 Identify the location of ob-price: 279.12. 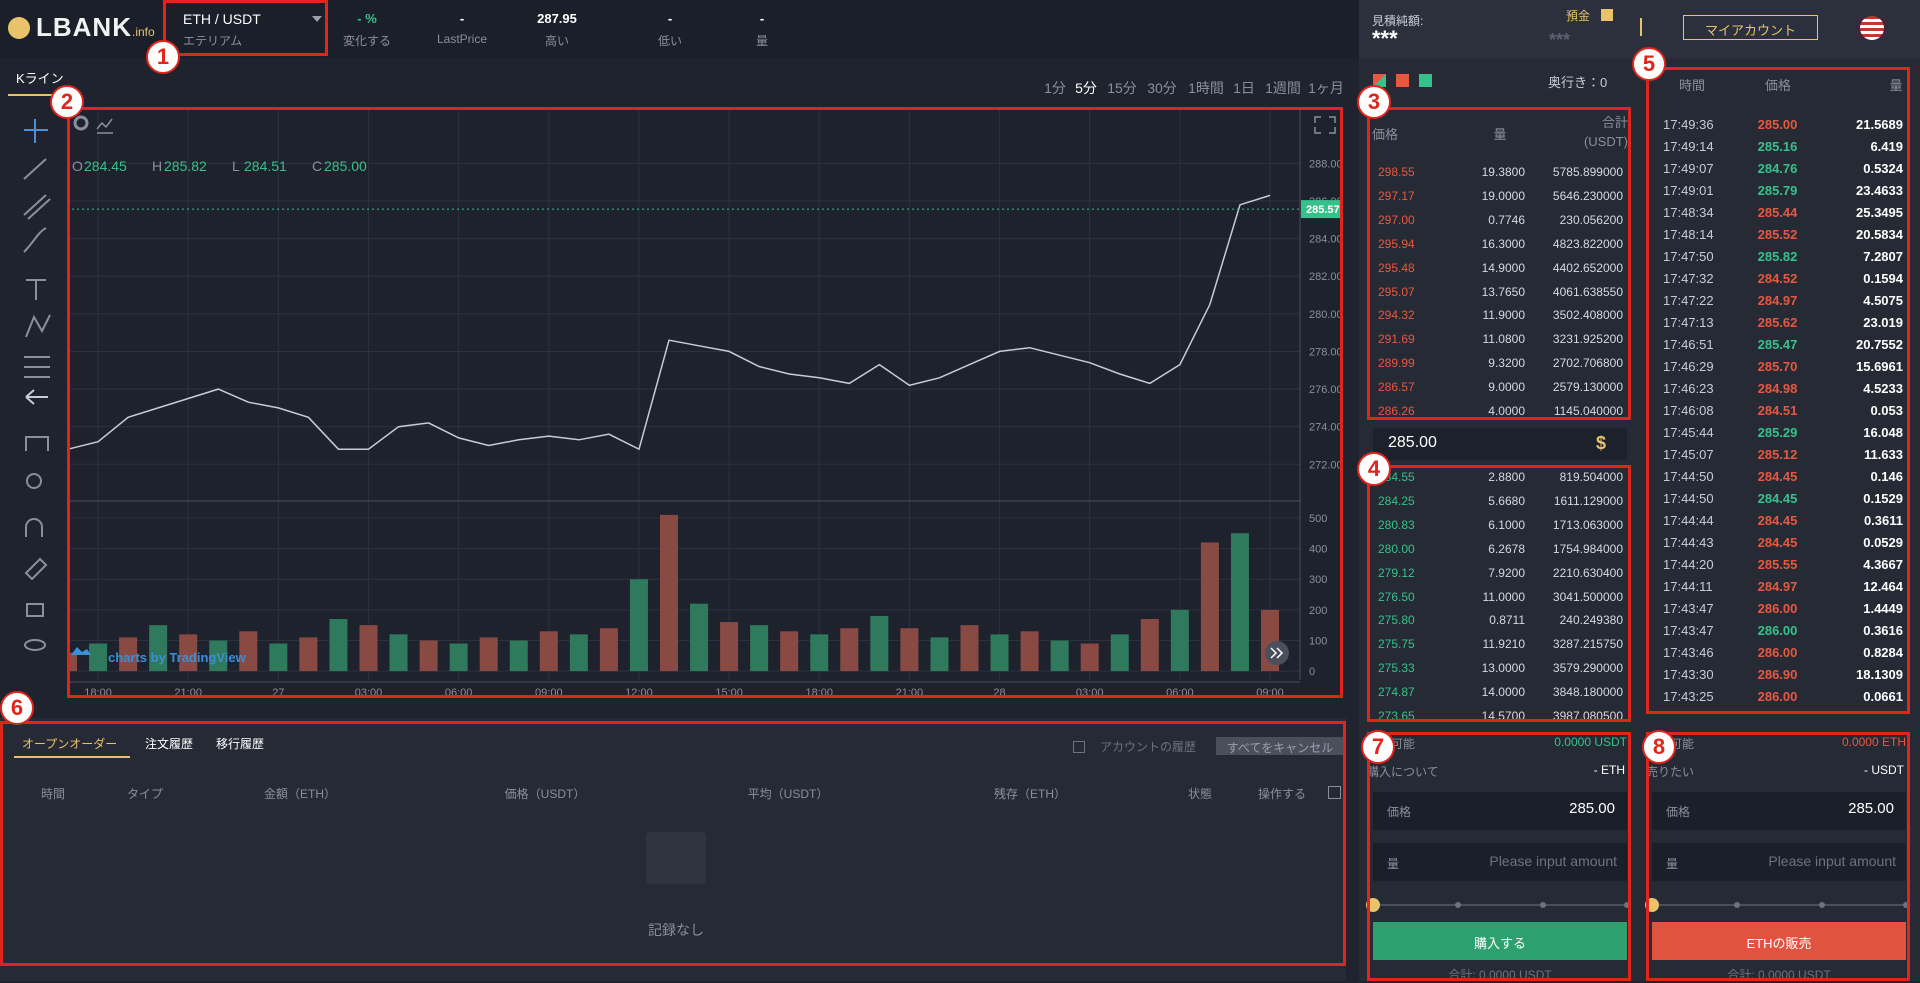
(1396, 572).